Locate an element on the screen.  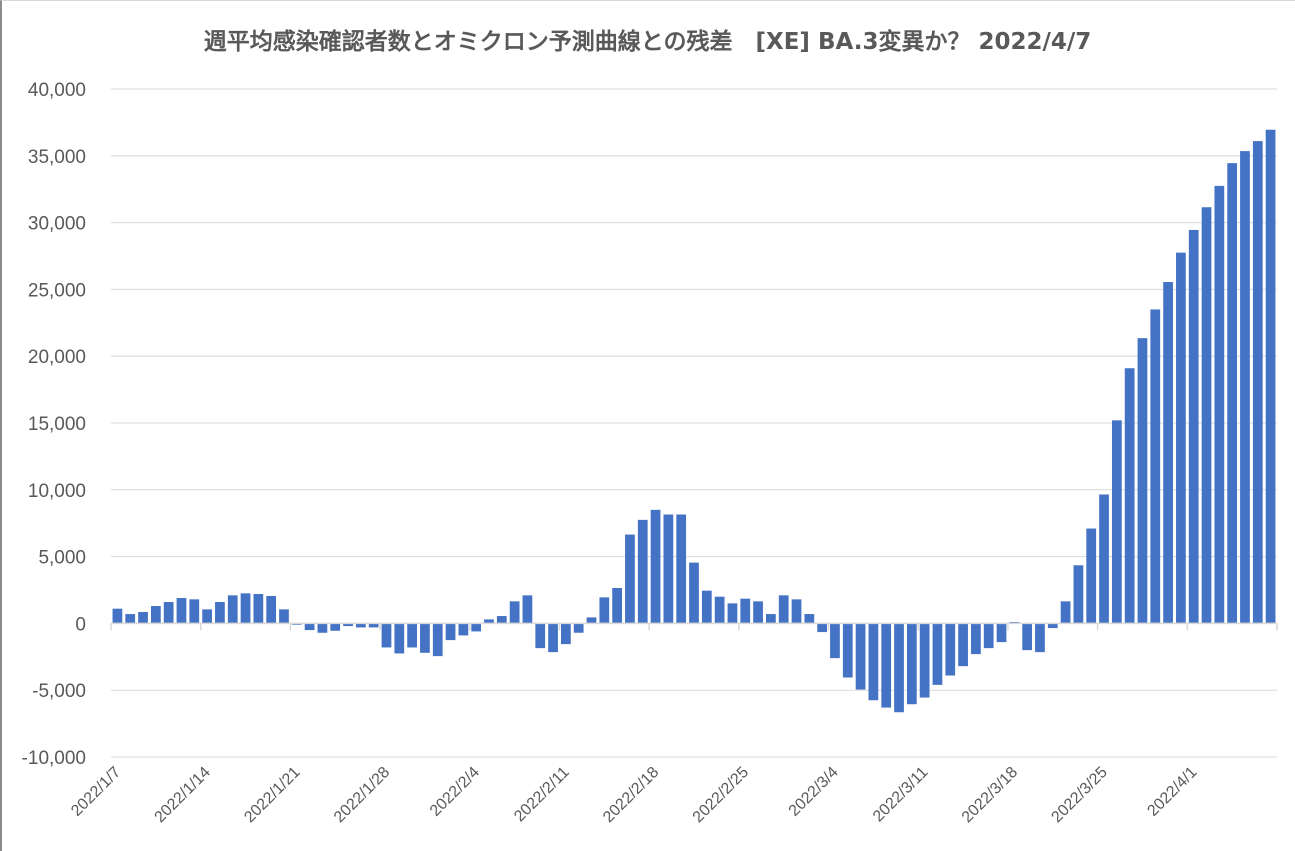
x-axis is located at coordinates (694, 626).